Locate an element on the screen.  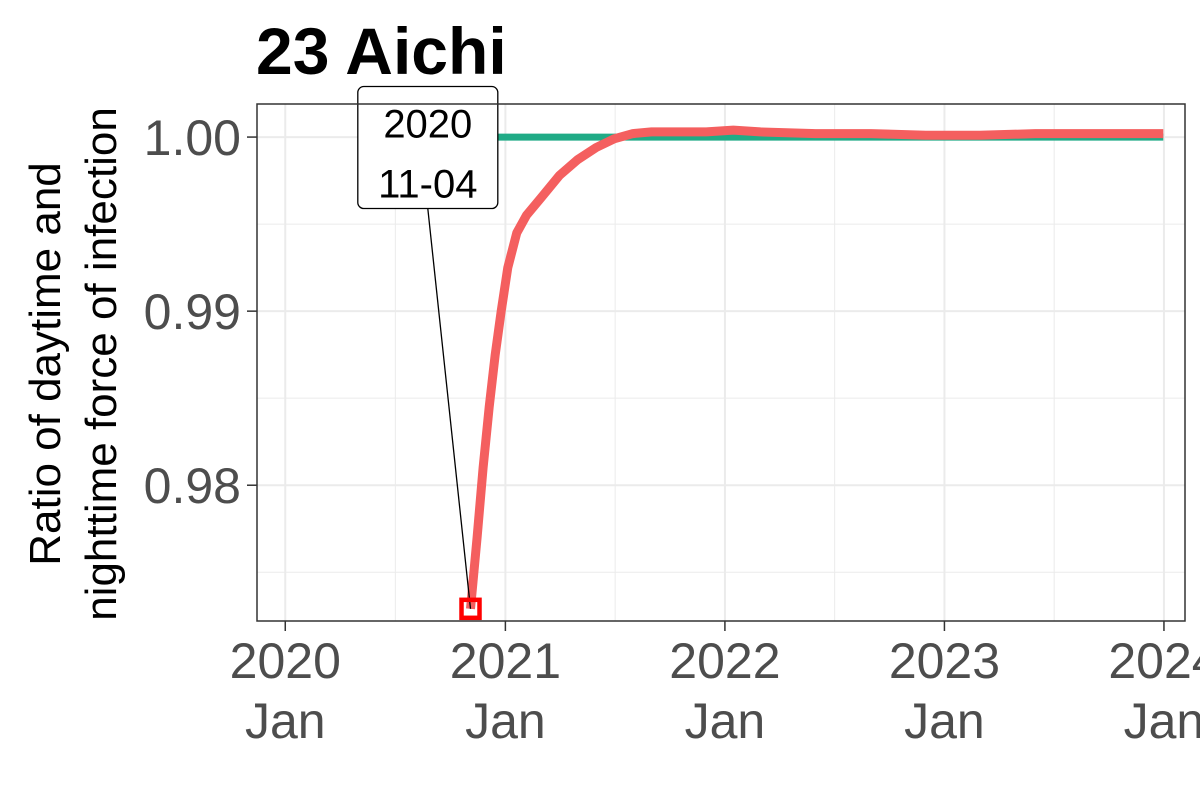
annotation-label-line: 11-04 is located at coordinates (427, 185).